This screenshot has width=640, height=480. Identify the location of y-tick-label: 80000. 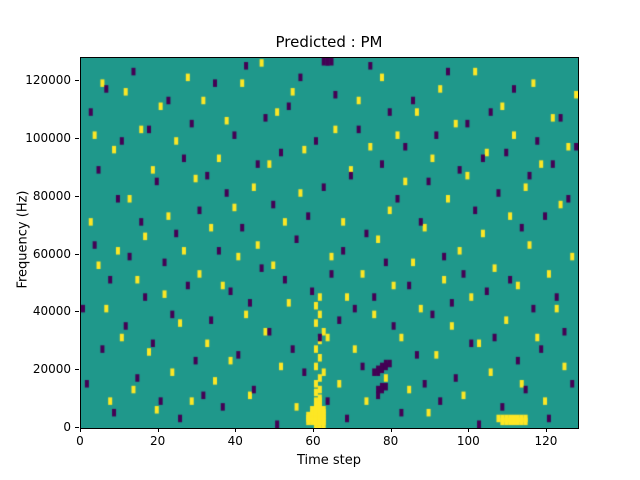
(51, 195).